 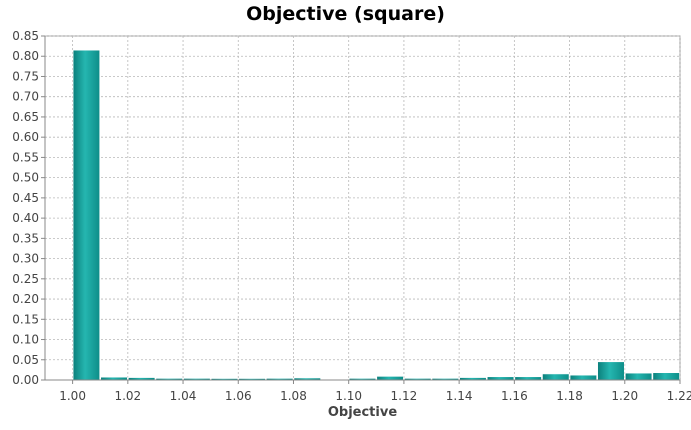 What do you see at coordinates (362, 412) in the screenshot?
I see `x-axis-label: Objective` at bounding box center [362, 412].